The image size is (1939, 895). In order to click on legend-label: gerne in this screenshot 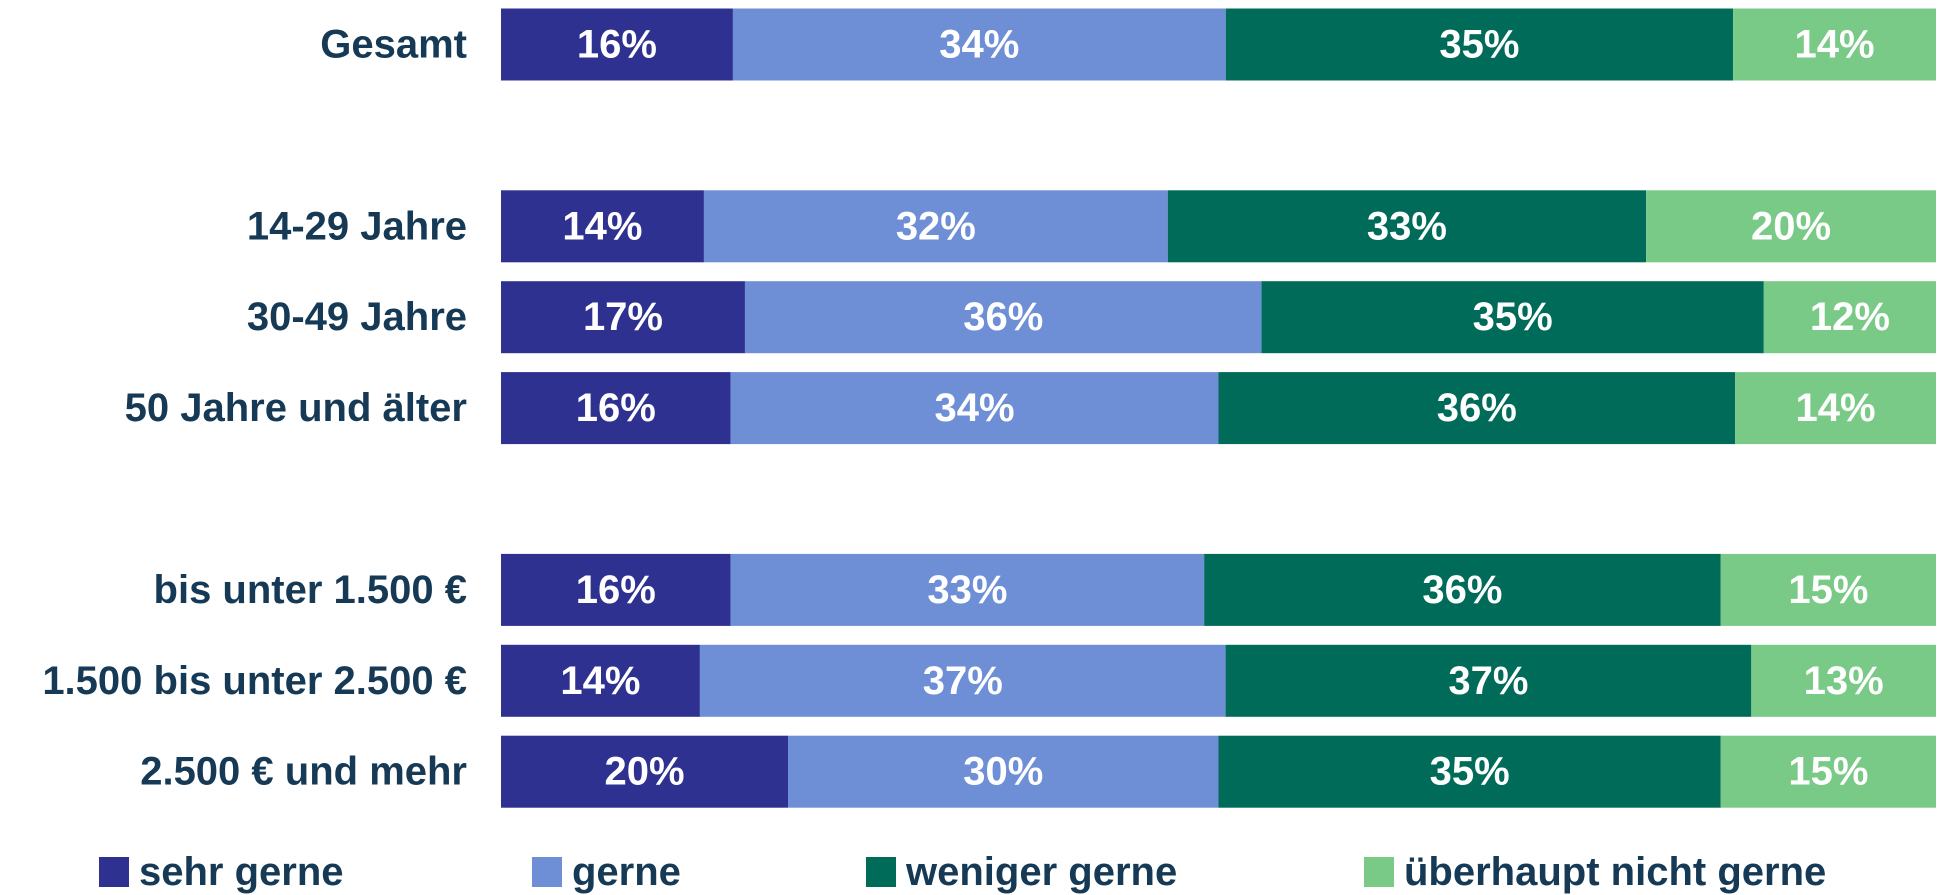, I will do `click(626, 872)`.